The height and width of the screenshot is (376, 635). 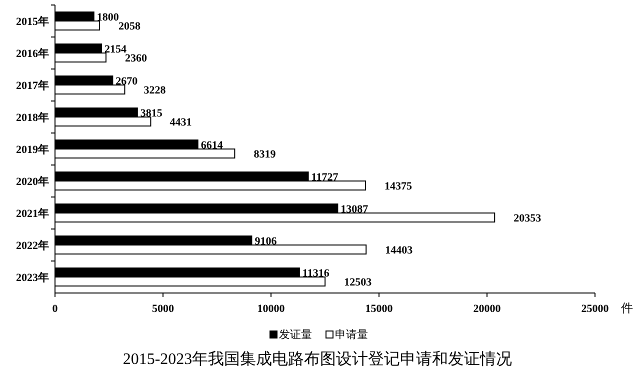 I want to click on data-label: 8319, so click(x=265, y=154).